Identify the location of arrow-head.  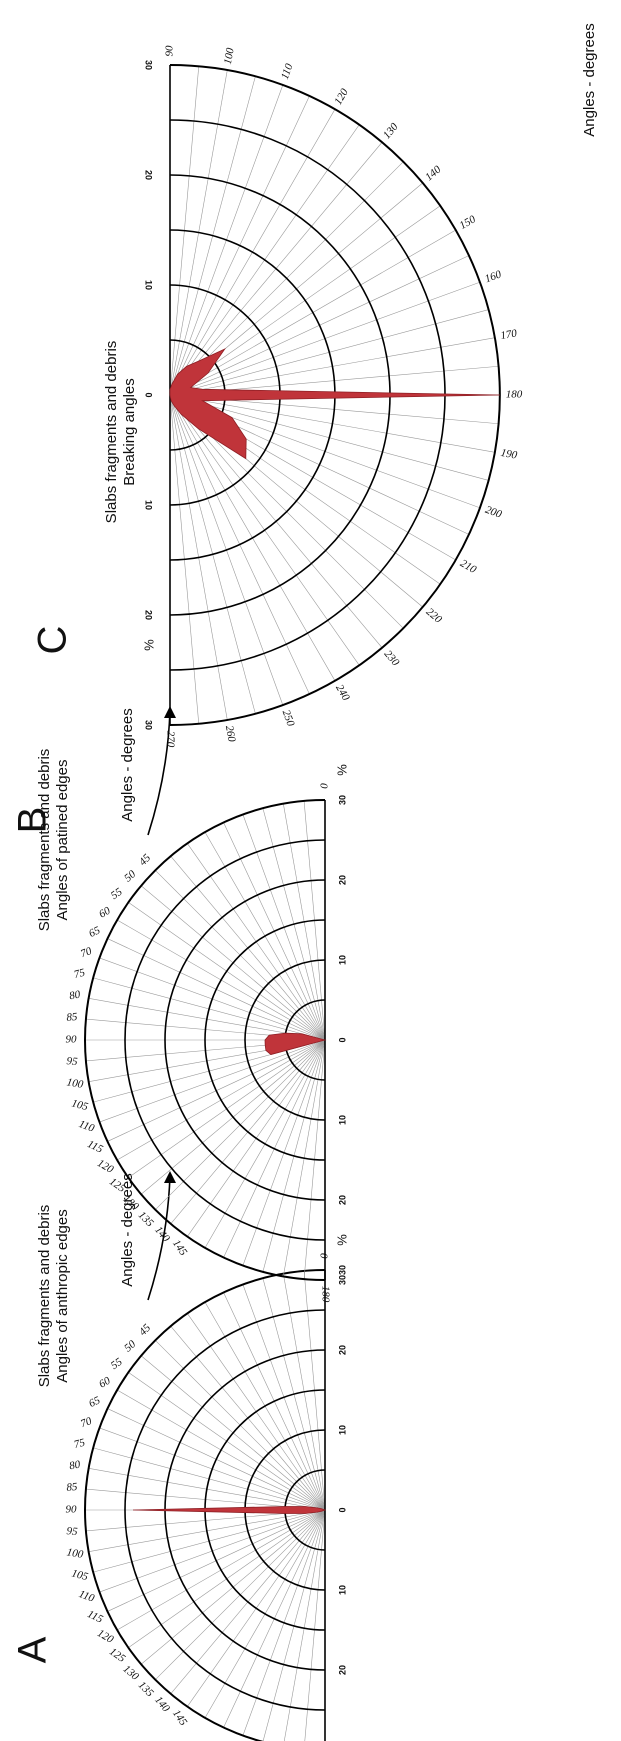
(170, 1177).